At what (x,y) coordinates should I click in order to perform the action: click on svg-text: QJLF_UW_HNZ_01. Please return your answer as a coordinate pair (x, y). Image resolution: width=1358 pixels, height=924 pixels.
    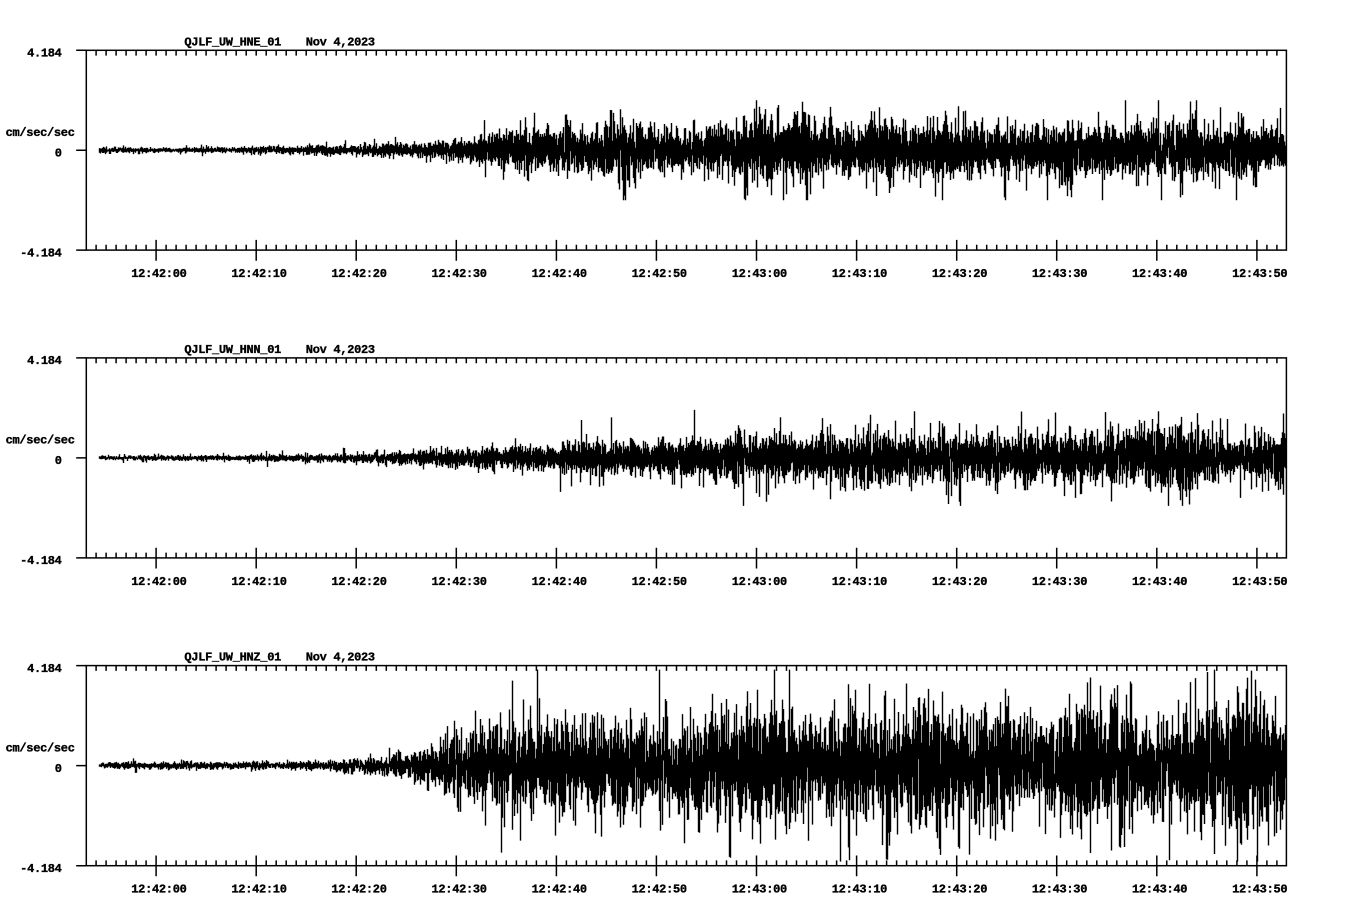
    Looking at the image, I should click on (232, 658).